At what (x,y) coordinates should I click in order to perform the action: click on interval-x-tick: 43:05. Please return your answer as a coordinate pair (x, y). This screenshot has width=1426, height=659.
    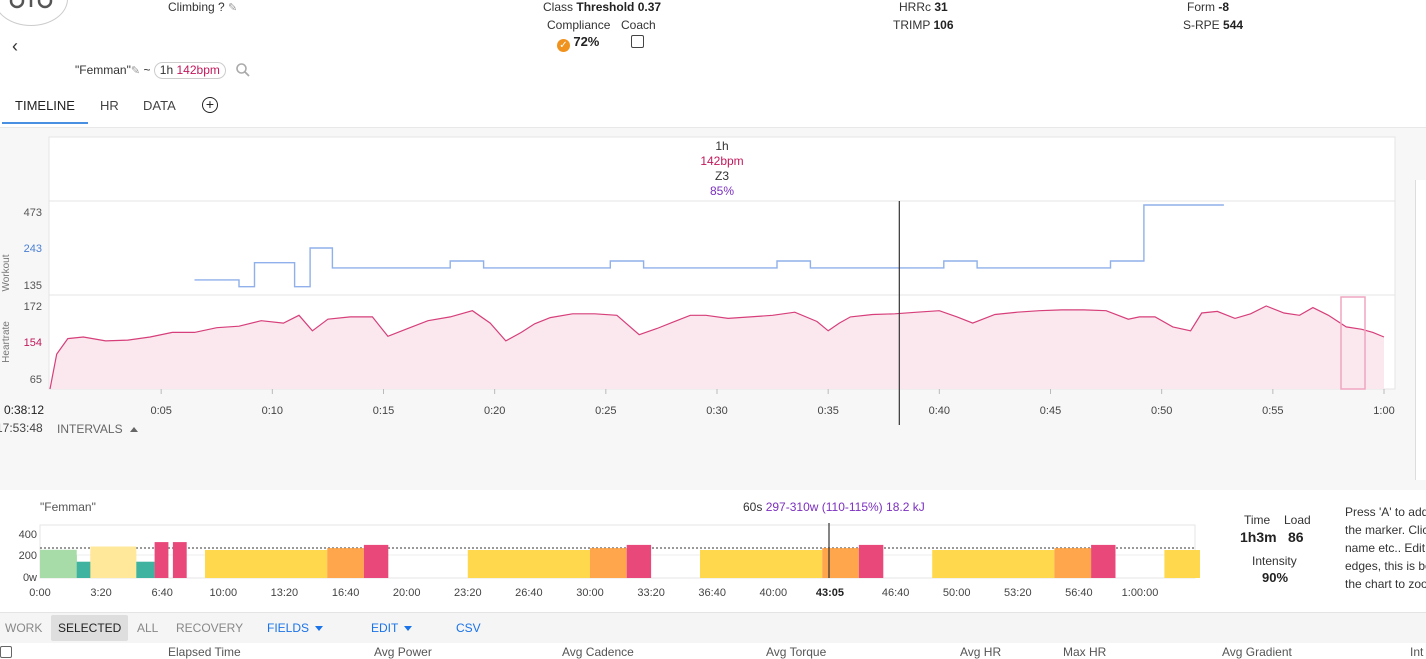
    Looking at the image, I should click on (830, 593).